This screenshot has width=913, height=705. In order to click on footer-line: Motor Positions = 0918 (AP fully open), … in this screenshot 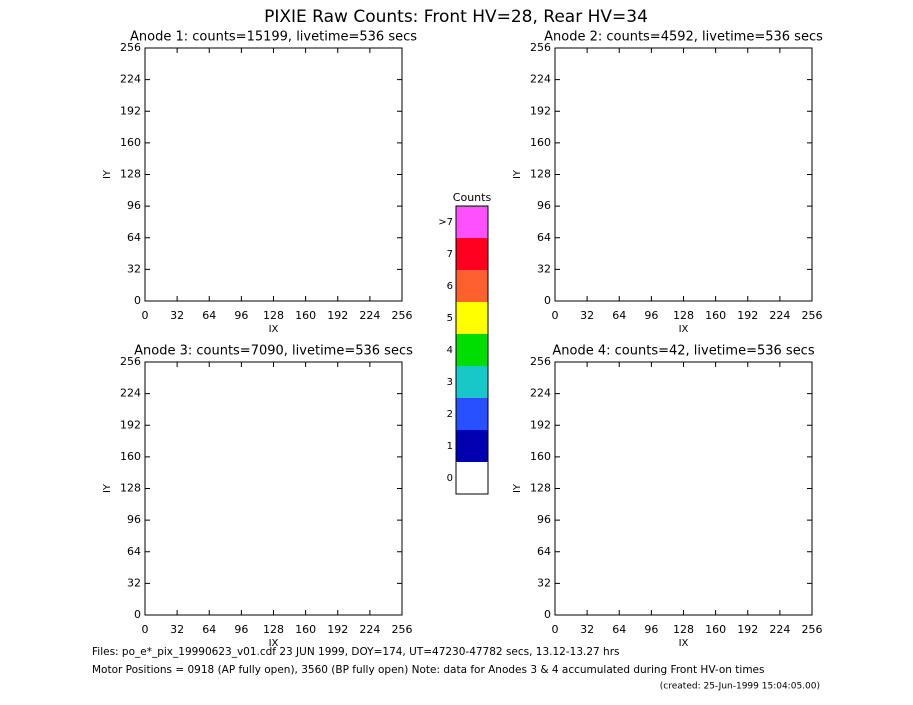, I will do `click(428, 670)`.